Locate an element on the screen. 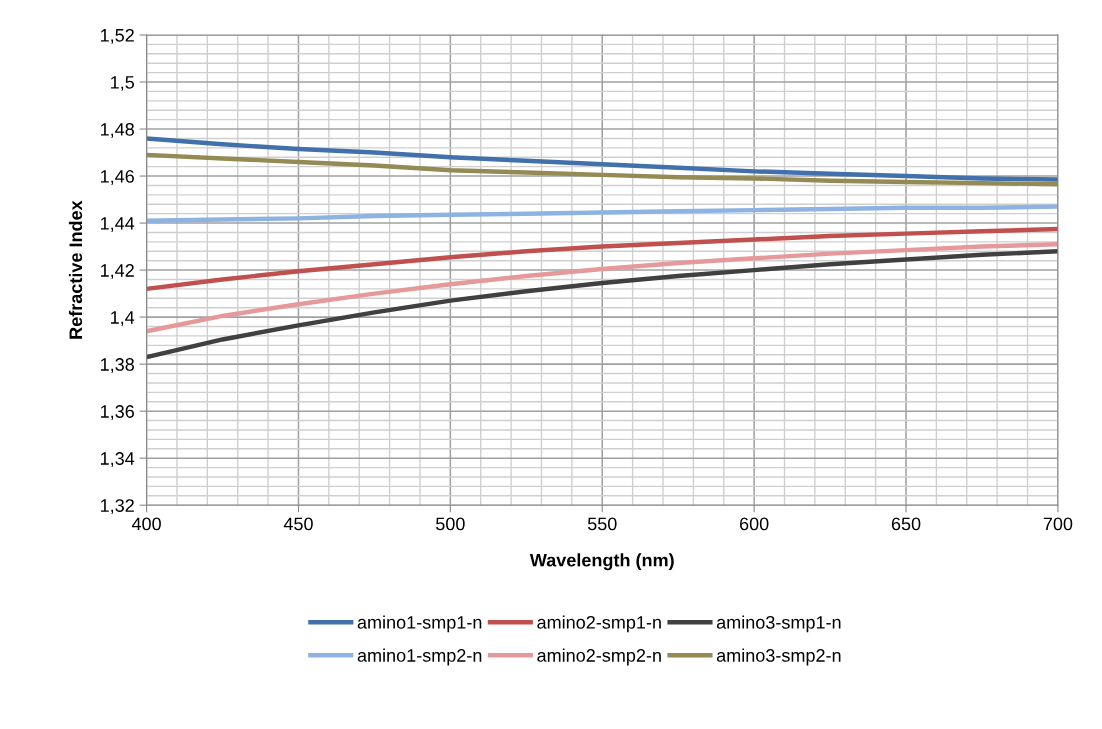  y-tick-label: 1,5 is located at coordinates (123, 83).